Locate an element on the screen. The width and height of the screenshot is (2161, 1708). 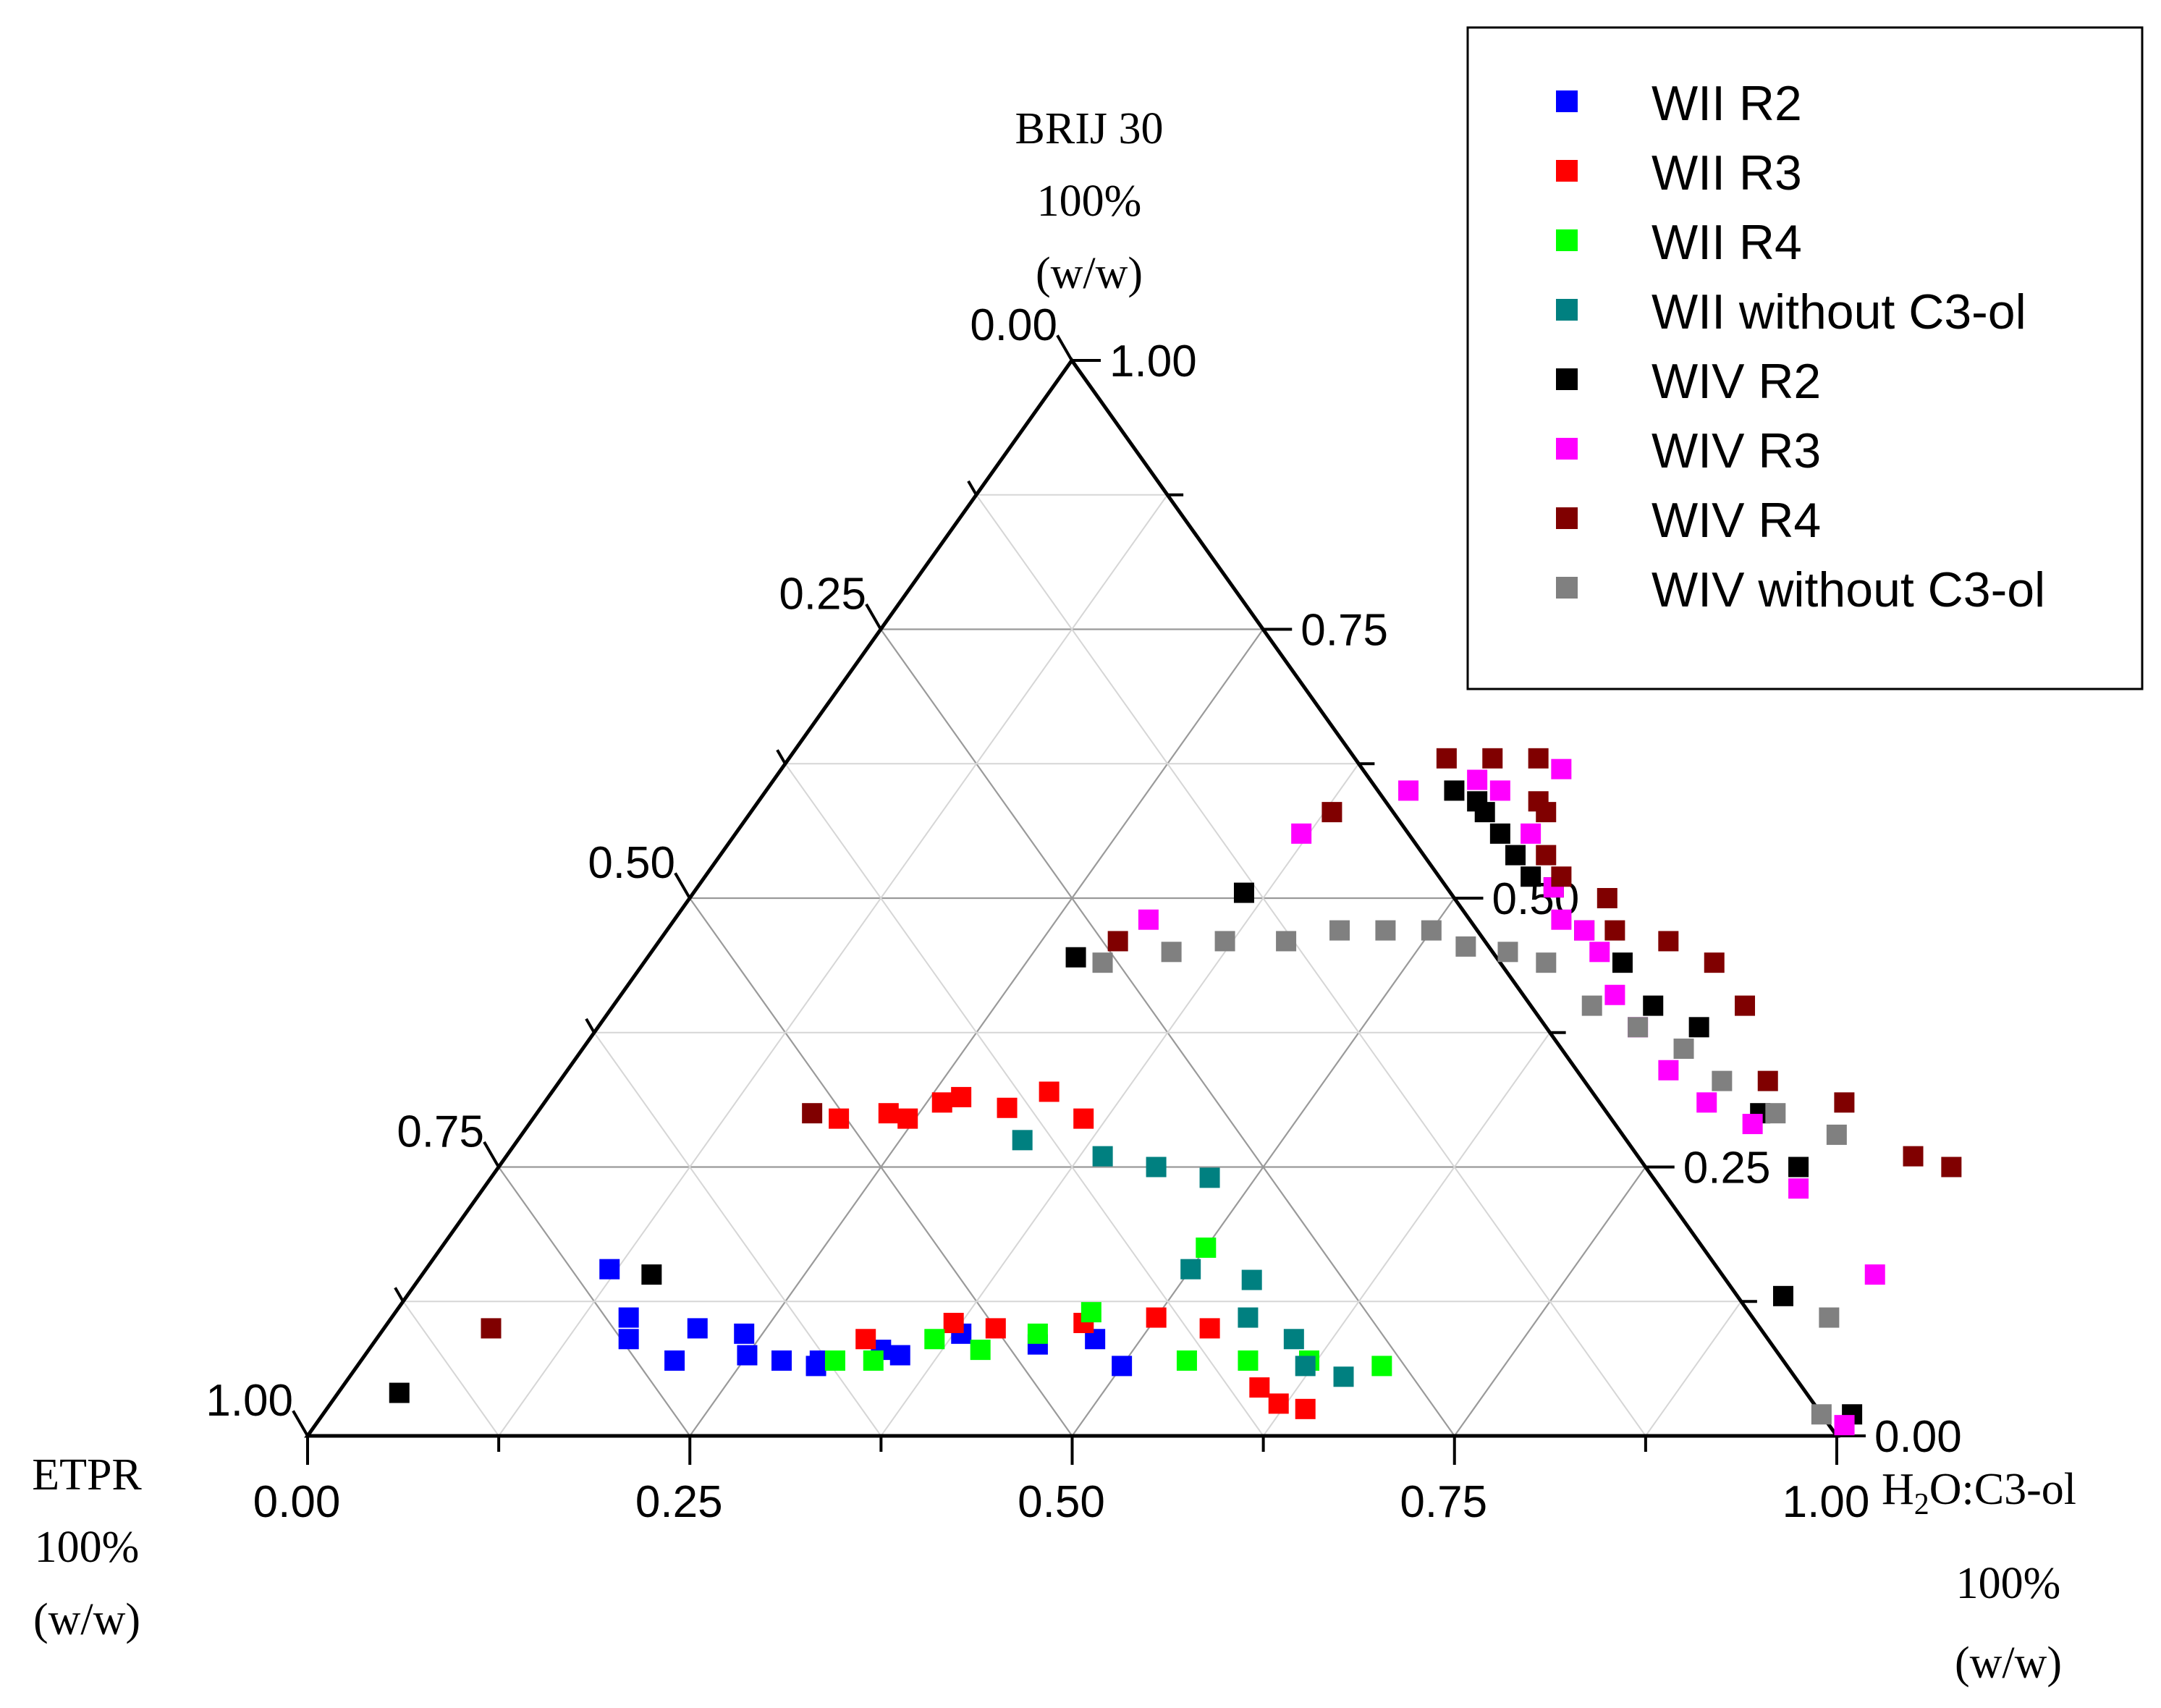
left-axis-title: ETPR 100% (w/w) is located at coordinates (87, 1547).